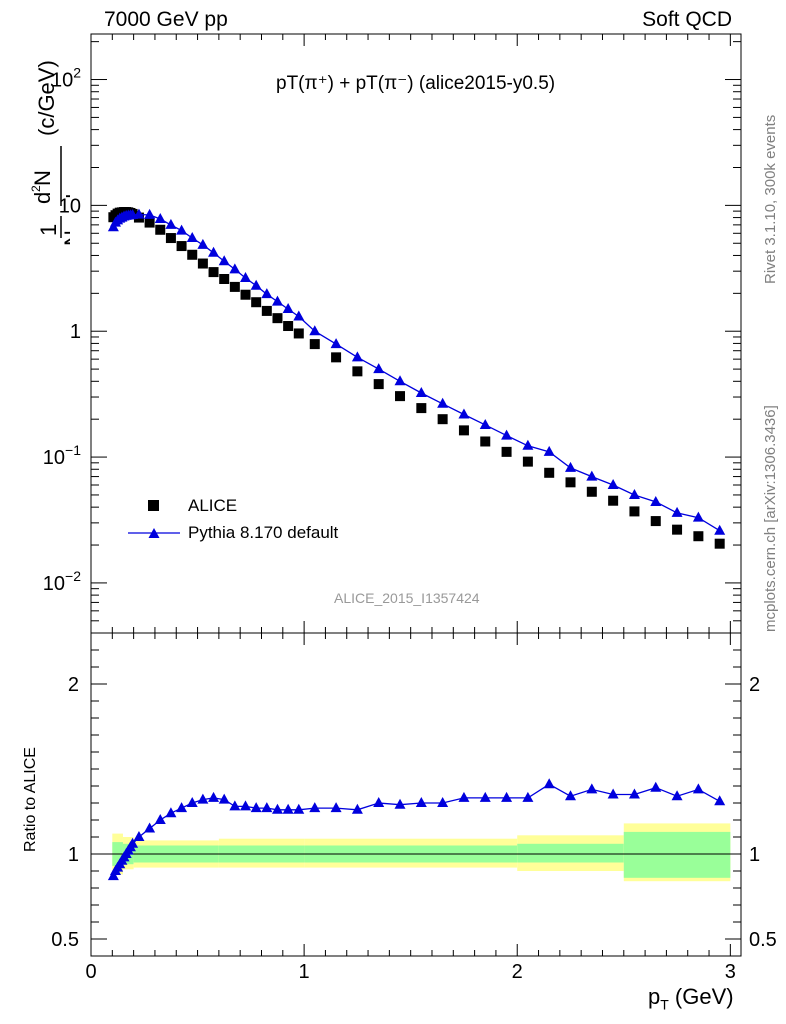  Describe the element at coordinates (73, 855) in the screenshot. I see `ratio-y-tick-label-left: 1` at that location.